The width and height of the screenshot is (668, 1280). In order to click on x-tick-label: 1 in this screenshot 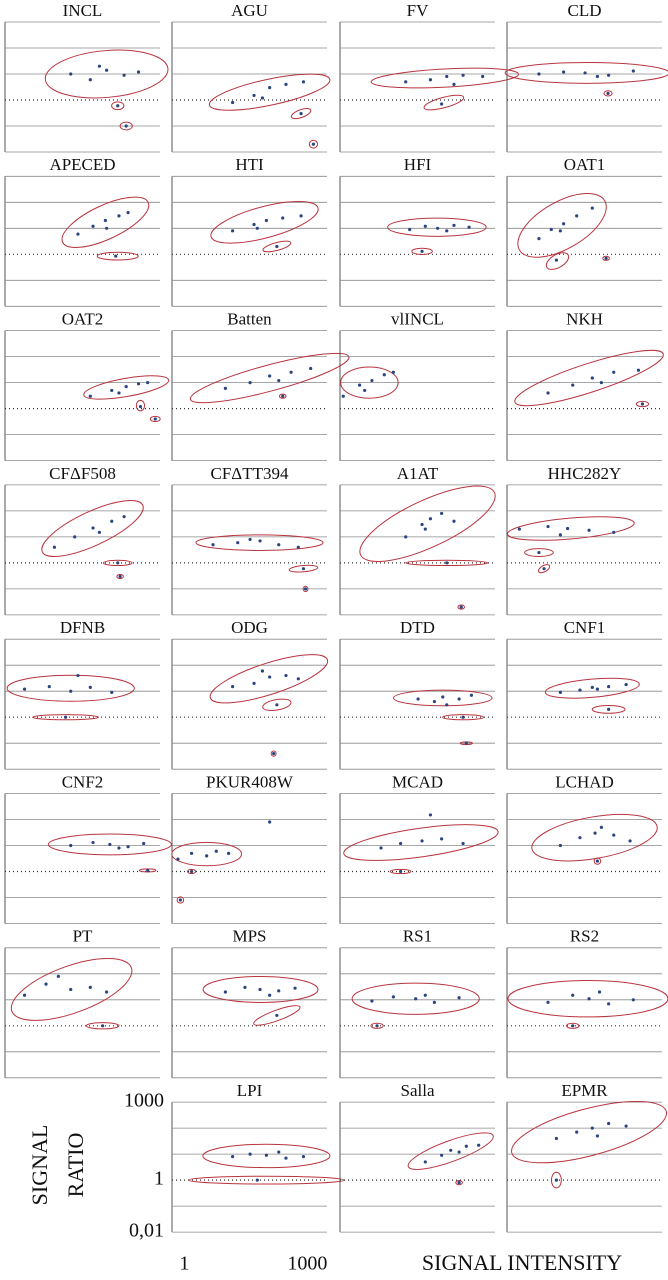, I will do `click(184, 1264)`.